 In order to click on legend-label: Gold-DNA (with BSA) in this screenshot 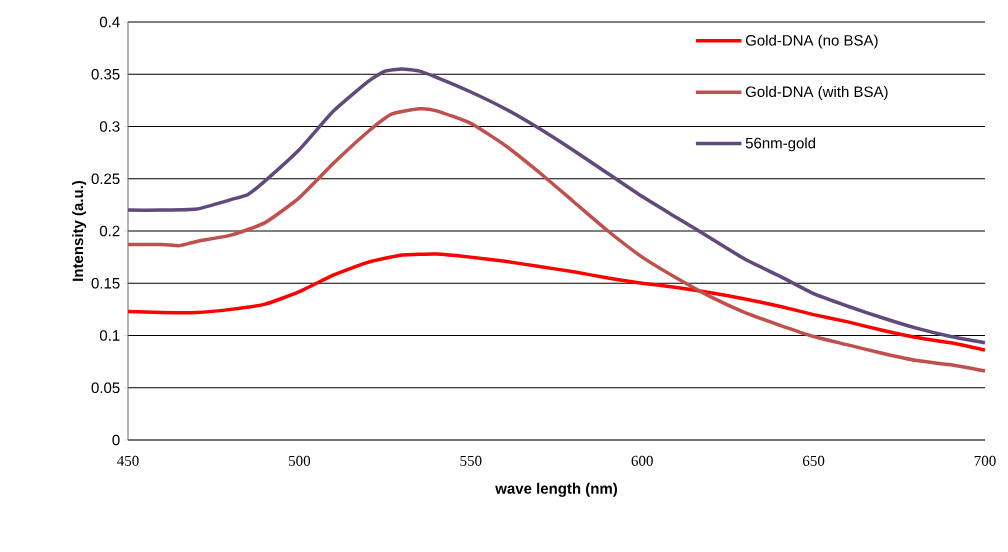, I will do `click(816, 93)`.